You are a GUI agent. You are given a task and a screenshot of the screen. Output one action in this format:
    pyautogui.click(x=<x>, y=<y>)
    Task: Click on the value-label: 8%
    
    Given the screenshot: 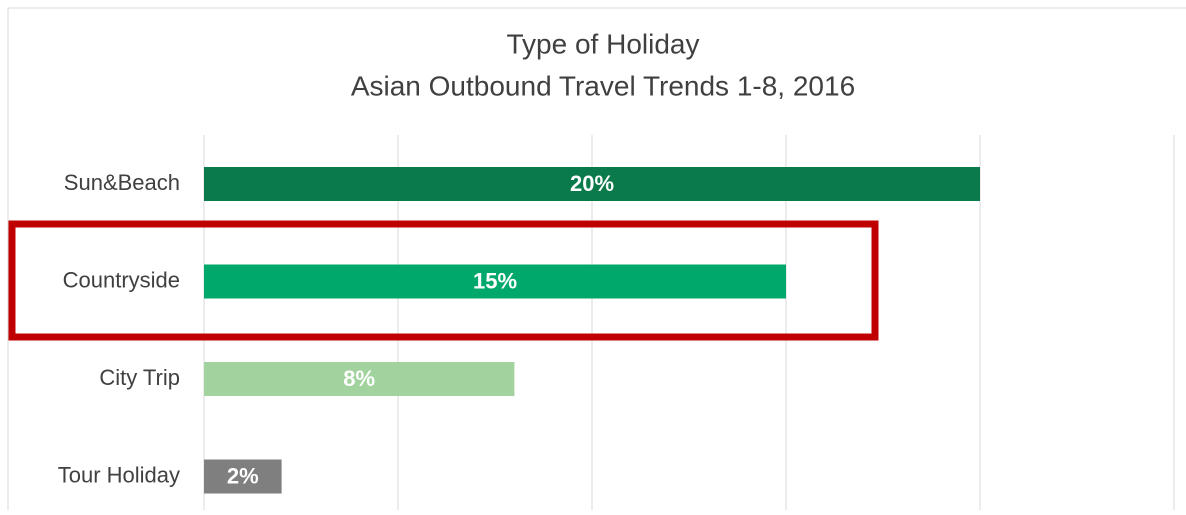 What is the action you would take?
    pyautogui.click(x=359, y=378)
    